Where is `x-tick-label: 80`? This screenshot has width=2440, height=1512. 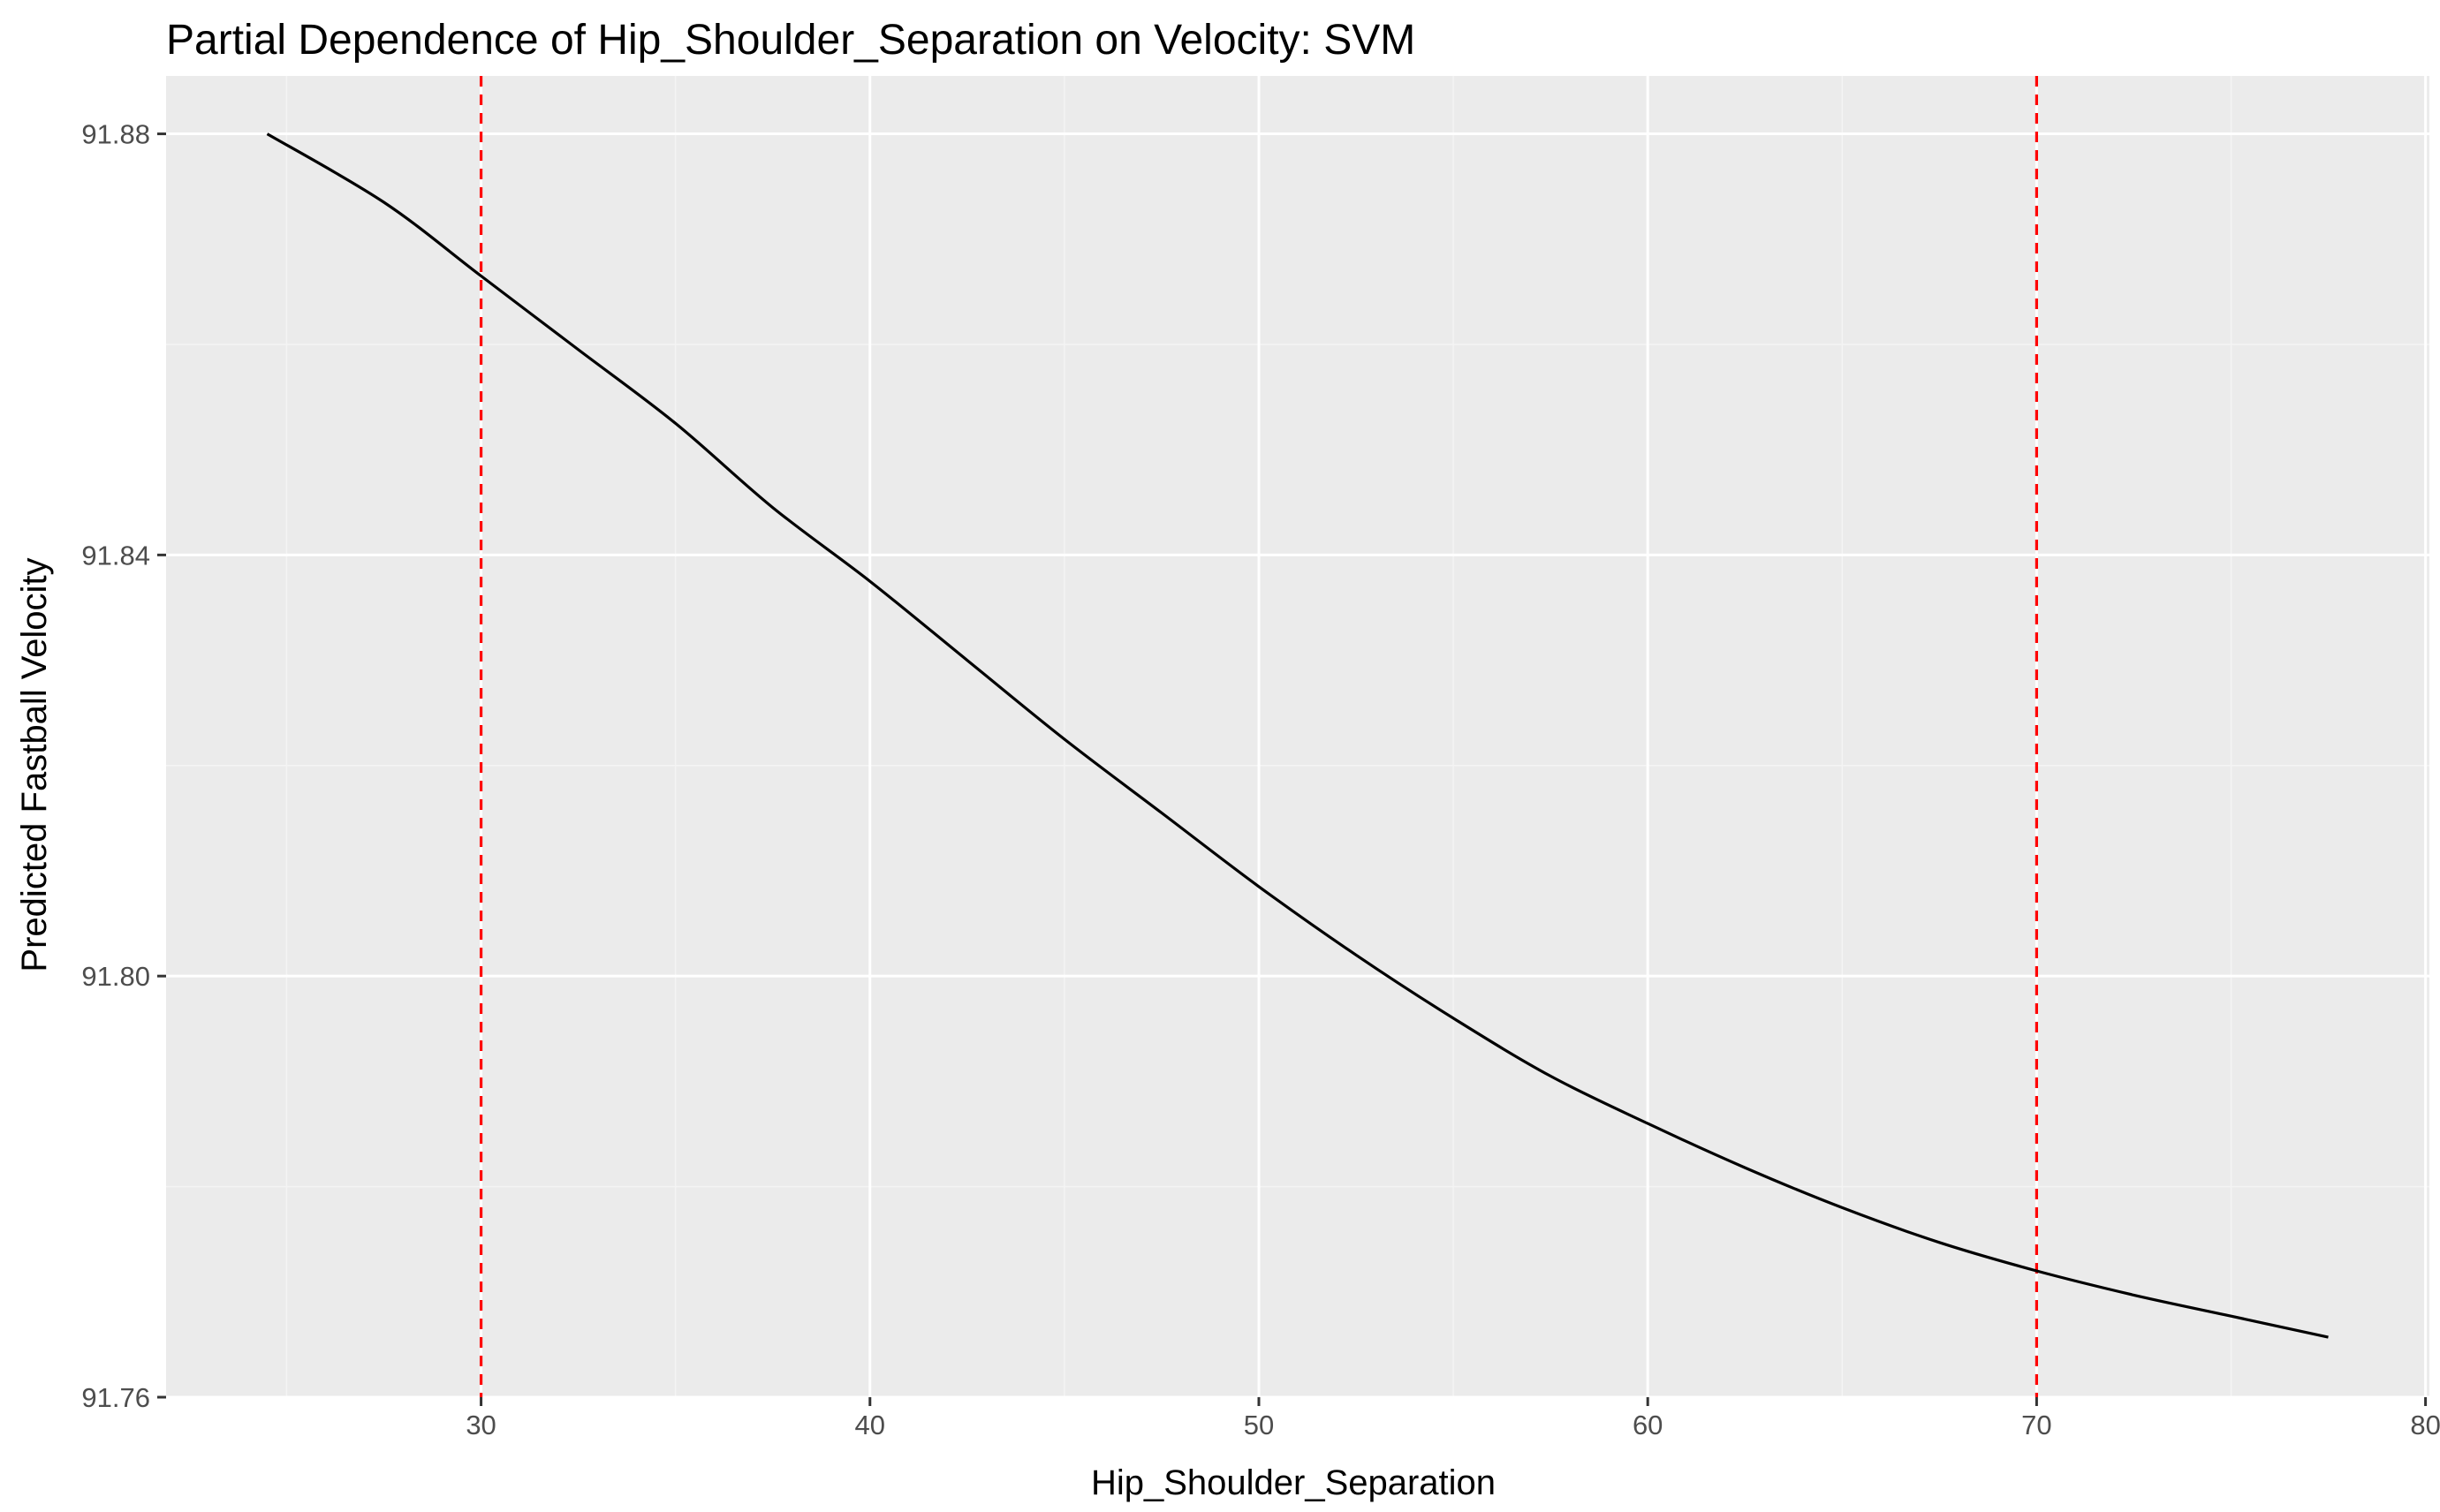 x-tick-label: 80 is located at coordinates (2425, 1425).